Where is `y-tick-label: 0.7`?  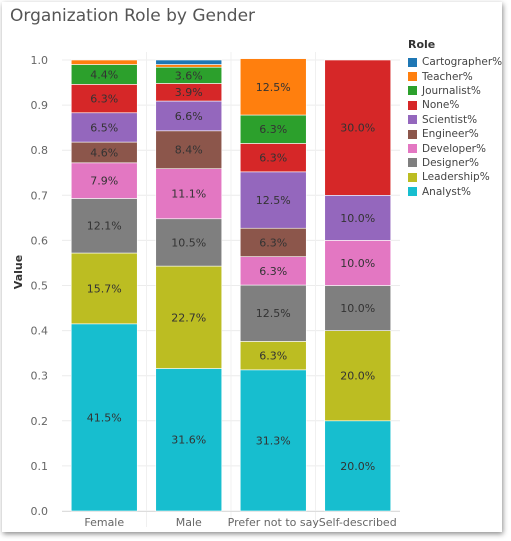 y-tick-label: 0.7 is located at coordinates (40, 195).